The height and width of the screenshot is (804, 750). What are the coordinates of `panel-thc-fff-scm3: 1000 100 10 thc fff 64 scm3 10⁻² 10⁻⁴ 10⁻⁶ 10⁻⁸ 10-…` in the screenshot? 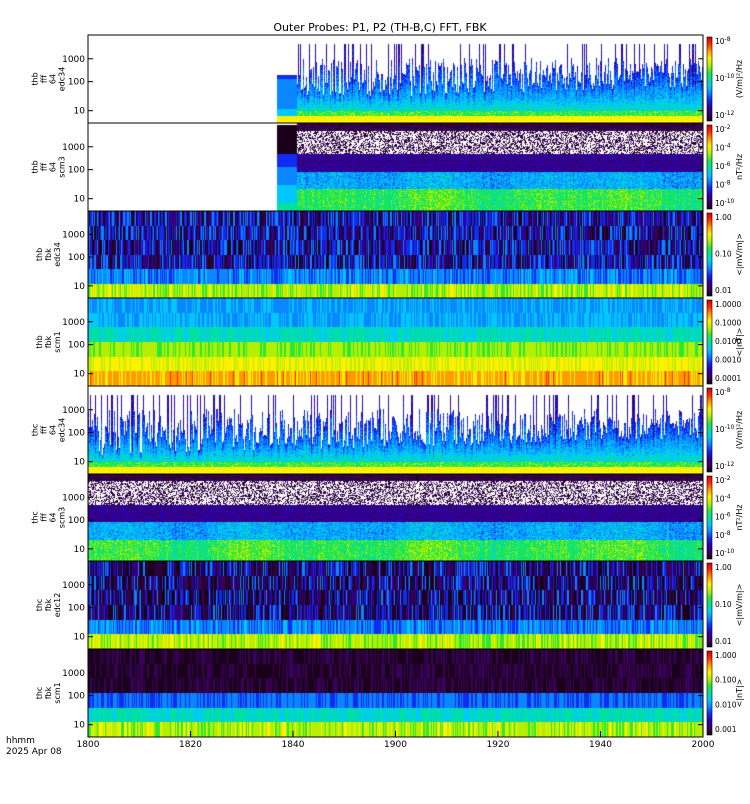 It's located at (387, 517).